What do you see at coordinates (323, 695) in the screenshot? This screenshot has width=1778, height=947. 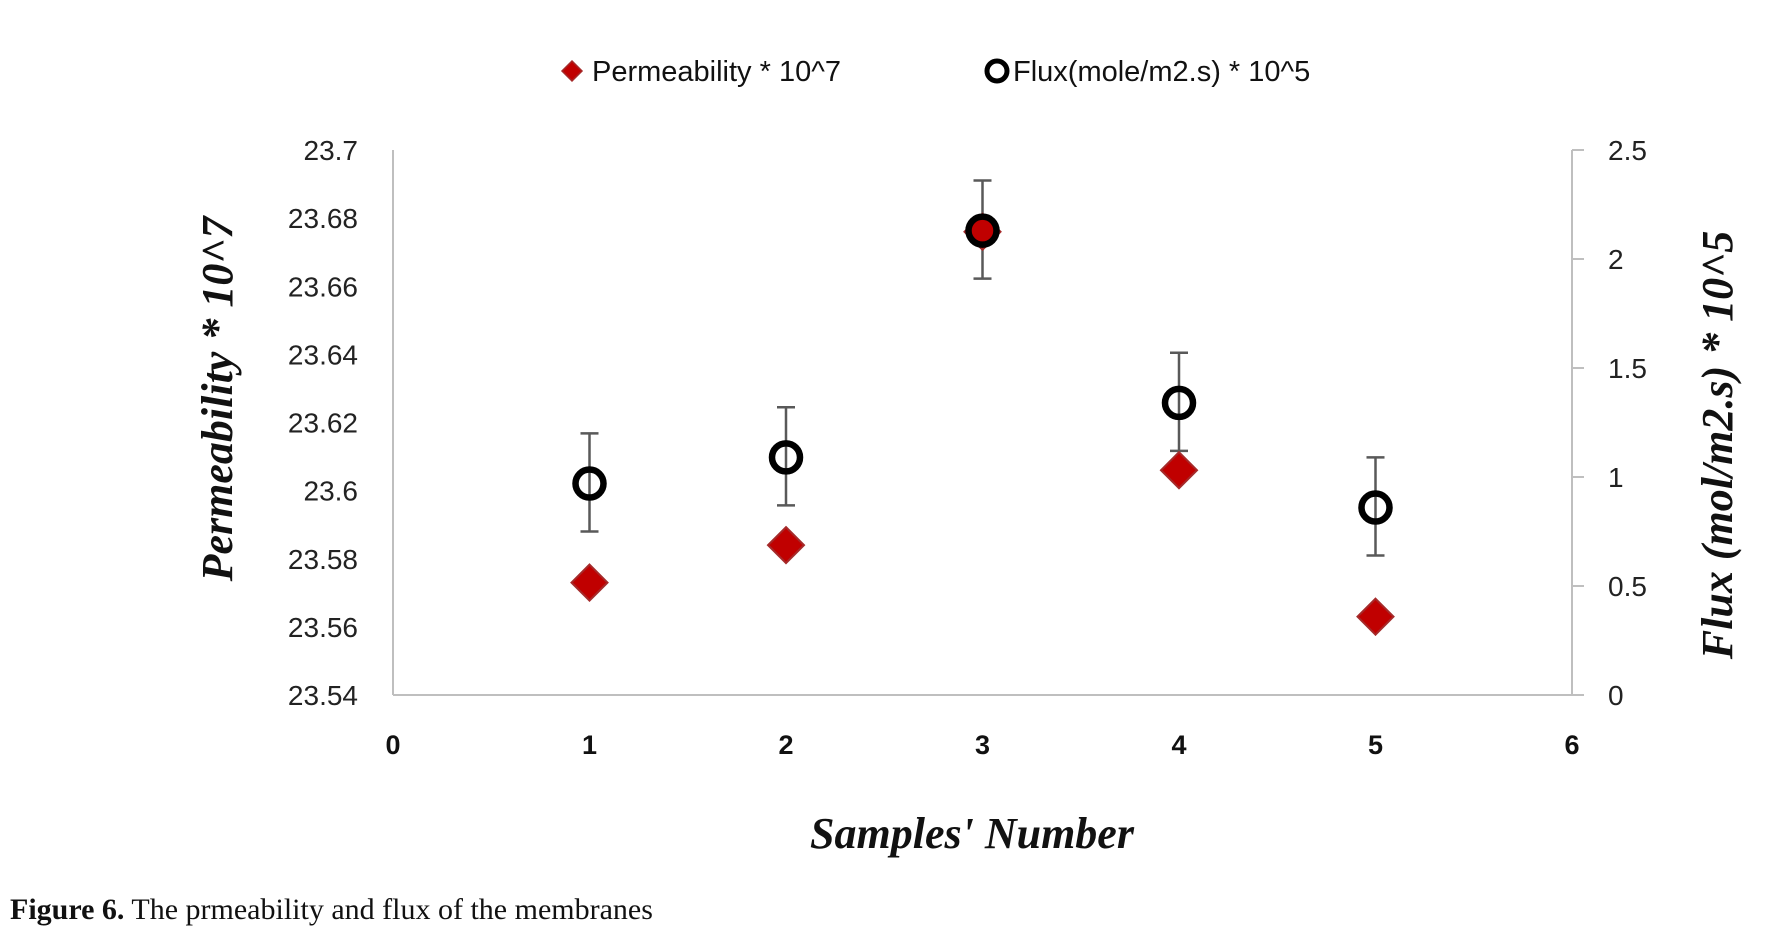 I see `y-tick-label-left: 23.54` at bounding box center [323, 695].